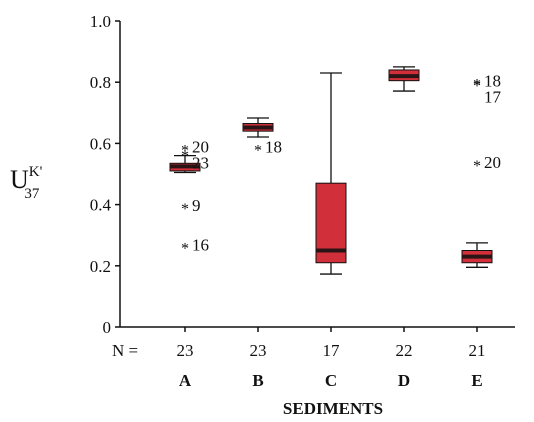  I want to click on y-label-sub: 37, so click(32, 194).